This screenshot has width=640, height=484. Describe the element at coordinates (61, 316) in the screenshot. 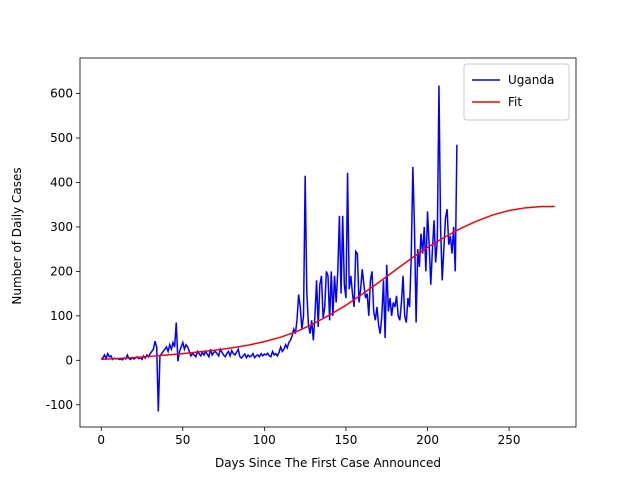

I see `y-tick-label: 100` at that location.